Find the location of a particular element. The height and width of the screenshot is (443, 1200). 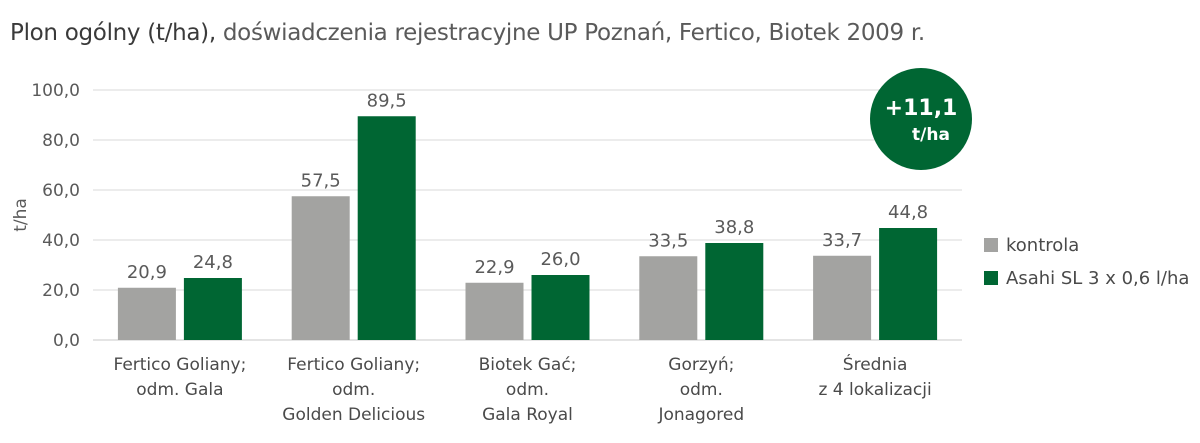

badge-value: +11,1 is located at coordinates (921, 108).